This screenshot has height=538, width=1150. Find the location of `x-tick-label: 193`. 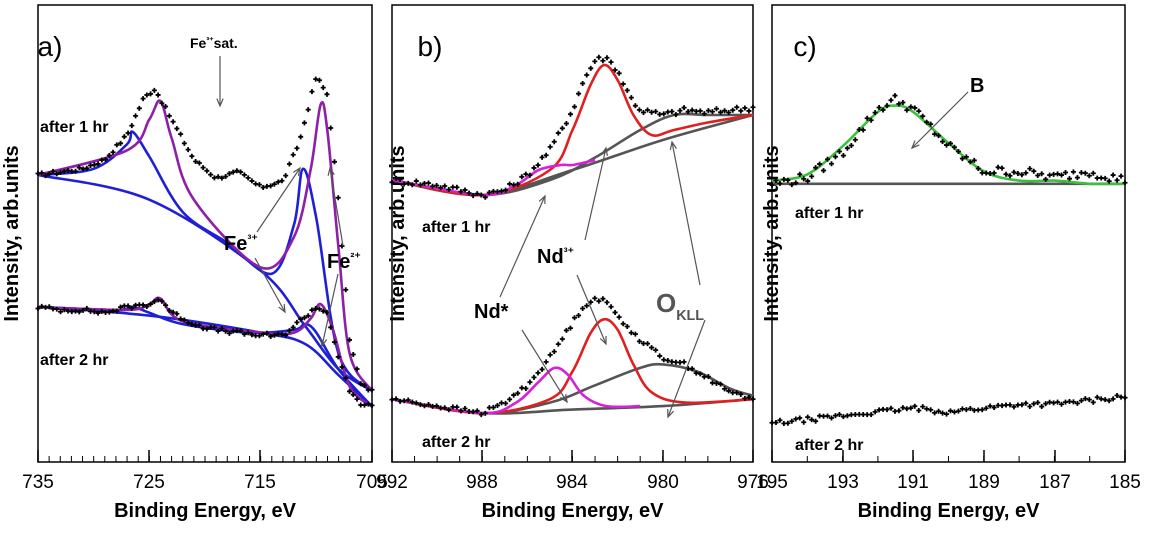

x-tick-label: 193 is located at coordinates (843, 482).